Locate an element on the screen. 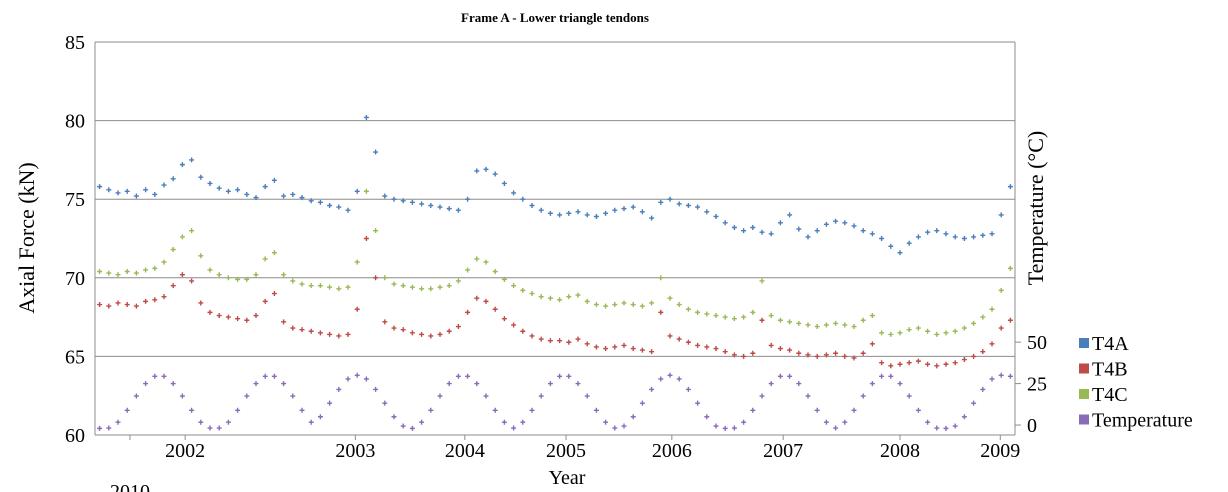 Image resolution: width=1228 pixels, height=492 pixels. y2-tick-label: 0 is located at coordinates (1032, 426).